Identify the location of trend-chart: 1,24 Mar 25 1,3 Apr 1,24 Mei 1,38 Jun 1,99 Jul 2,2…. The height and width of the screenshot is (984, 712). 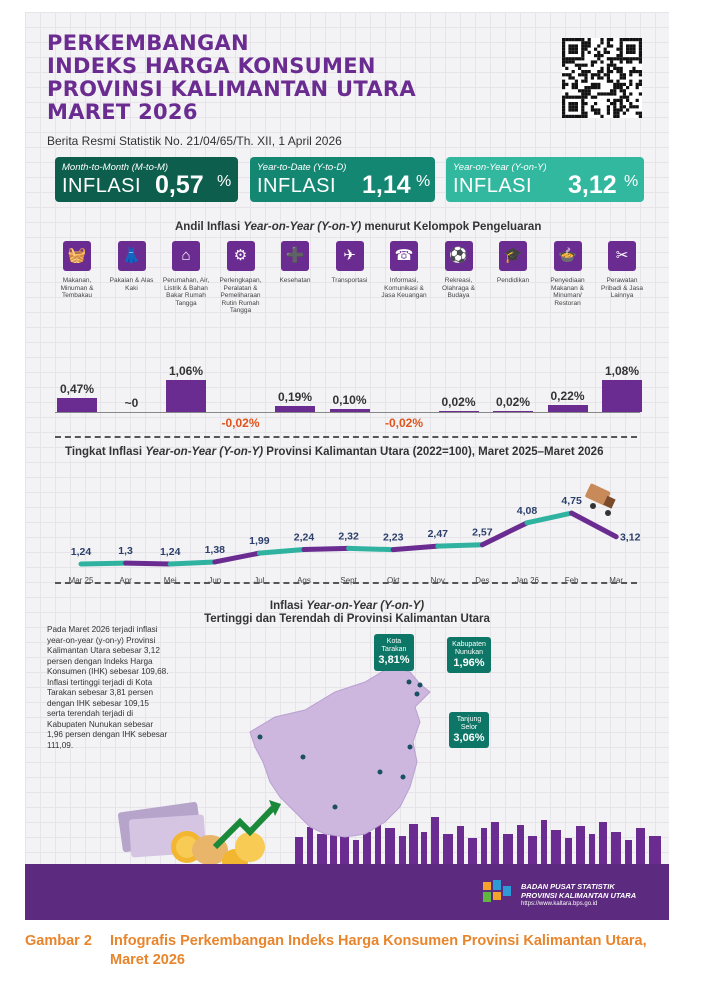
(355, 534).